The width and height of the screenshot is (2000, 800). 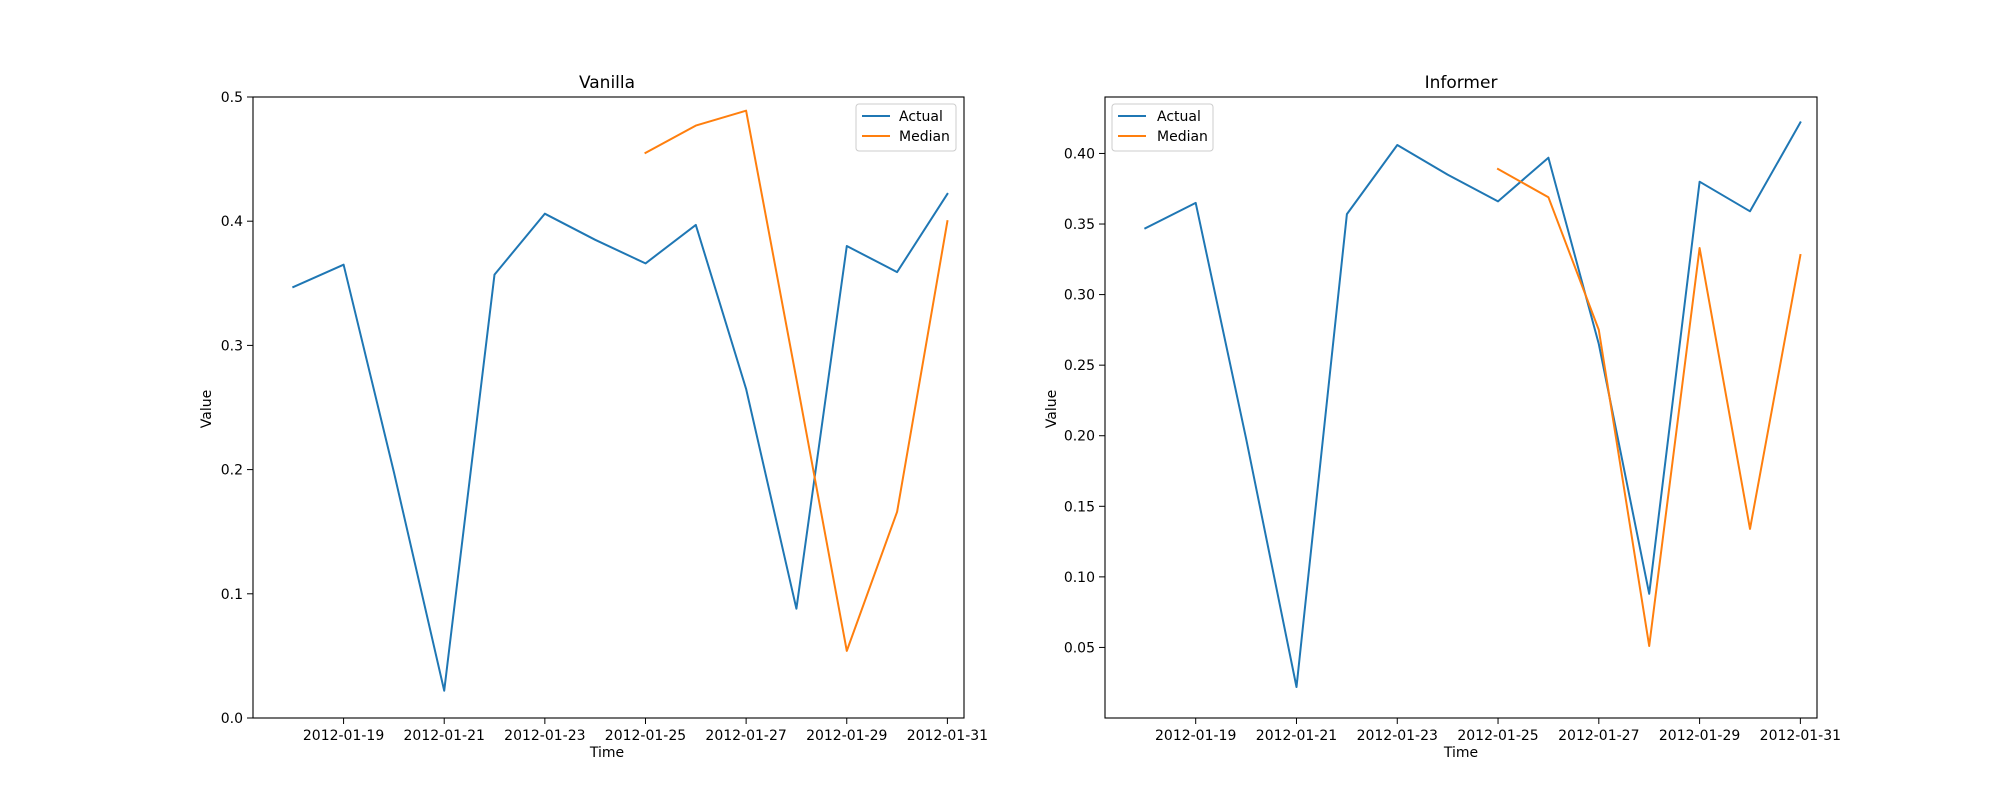 What do you see at coordinates (1800, 736) in the screenshot?
I see `informer-x-tick-label: 2012-01-31` at bounding box center [1800, 736].